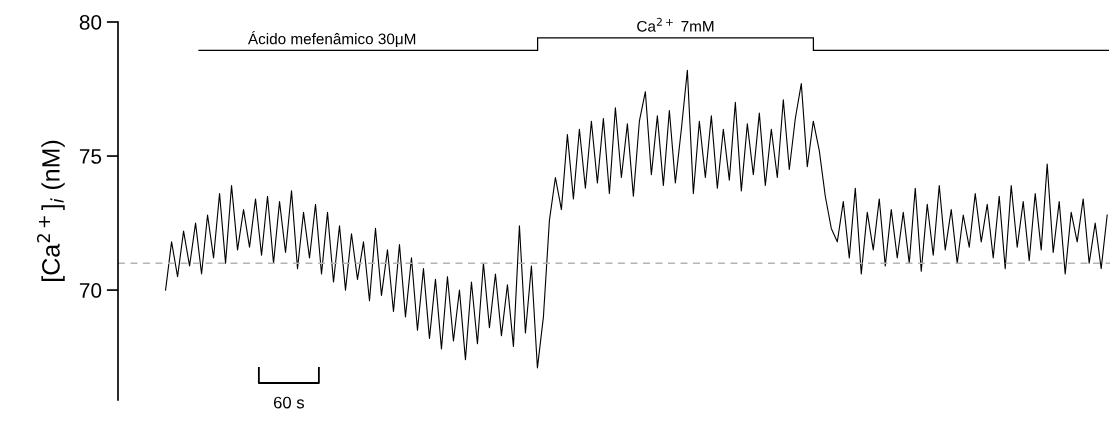  What do you see at coordinates (50, 210) in the screenshot?
I see `y-axis-title: [Ca$^{2+}$]$_{i}$ (nM)` at bounding box center [50, 210].